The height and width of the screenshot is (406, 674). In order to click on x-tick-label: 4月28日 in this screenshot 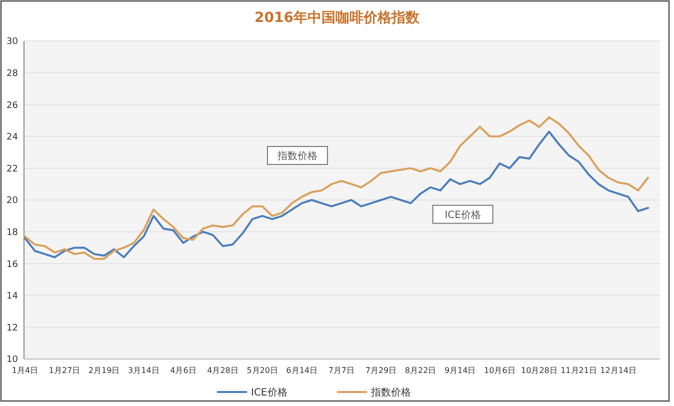, I will do `click(222, 370)`.